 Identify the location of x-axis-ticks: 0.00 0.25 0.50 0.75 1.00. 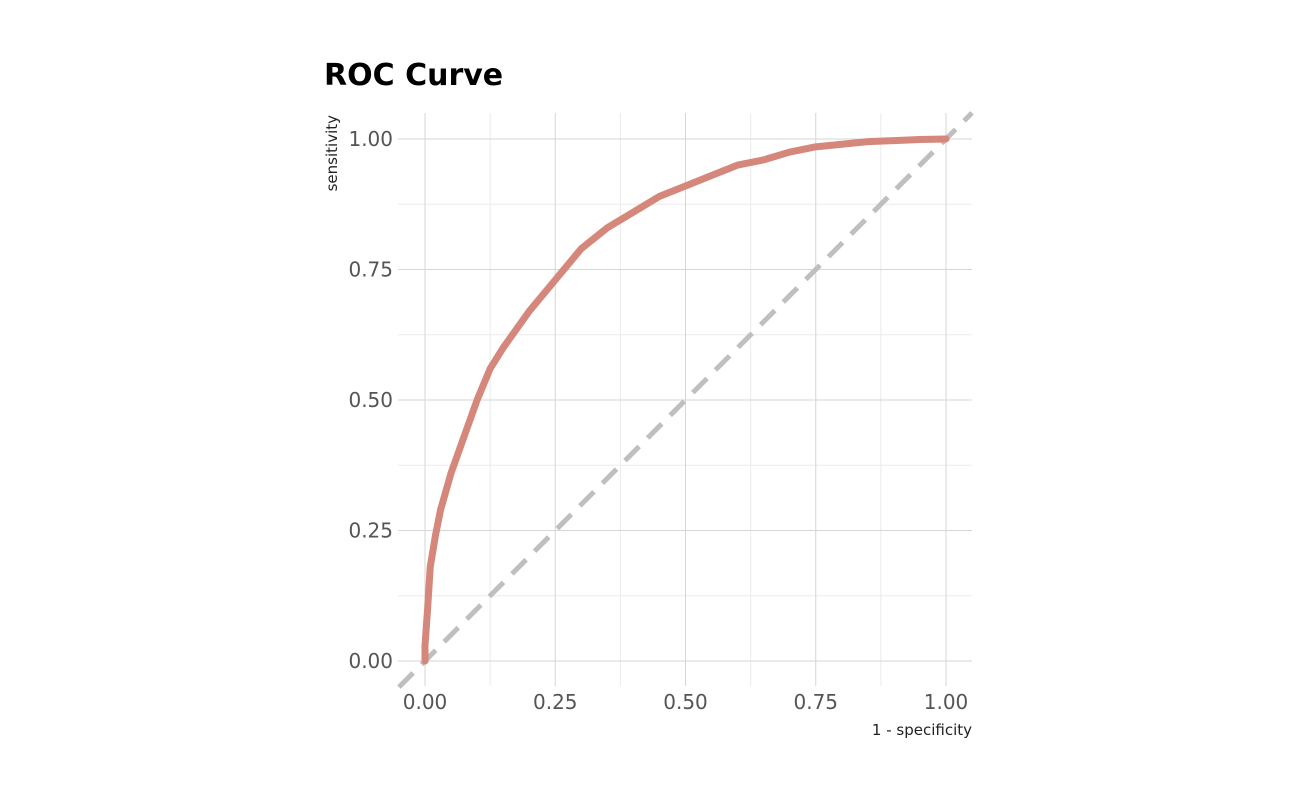
(686, 702).